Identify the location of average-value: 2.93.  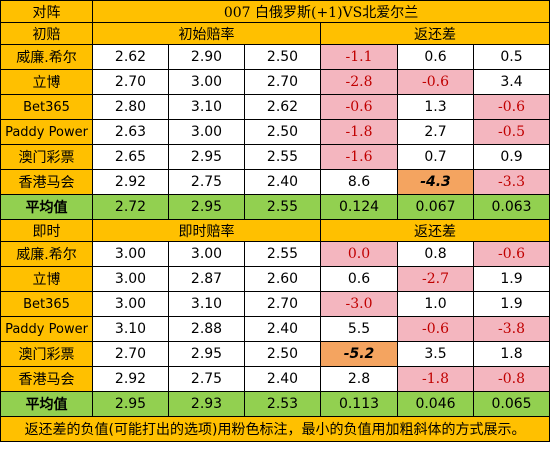
(206, 404).